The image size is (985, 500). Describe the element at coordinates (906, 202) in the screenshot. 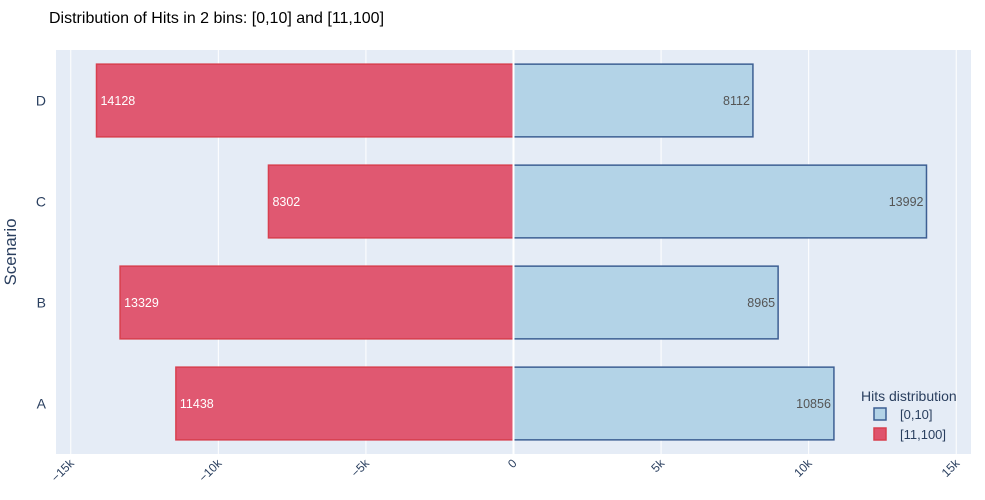

I see `data-label: 13992` at that location.